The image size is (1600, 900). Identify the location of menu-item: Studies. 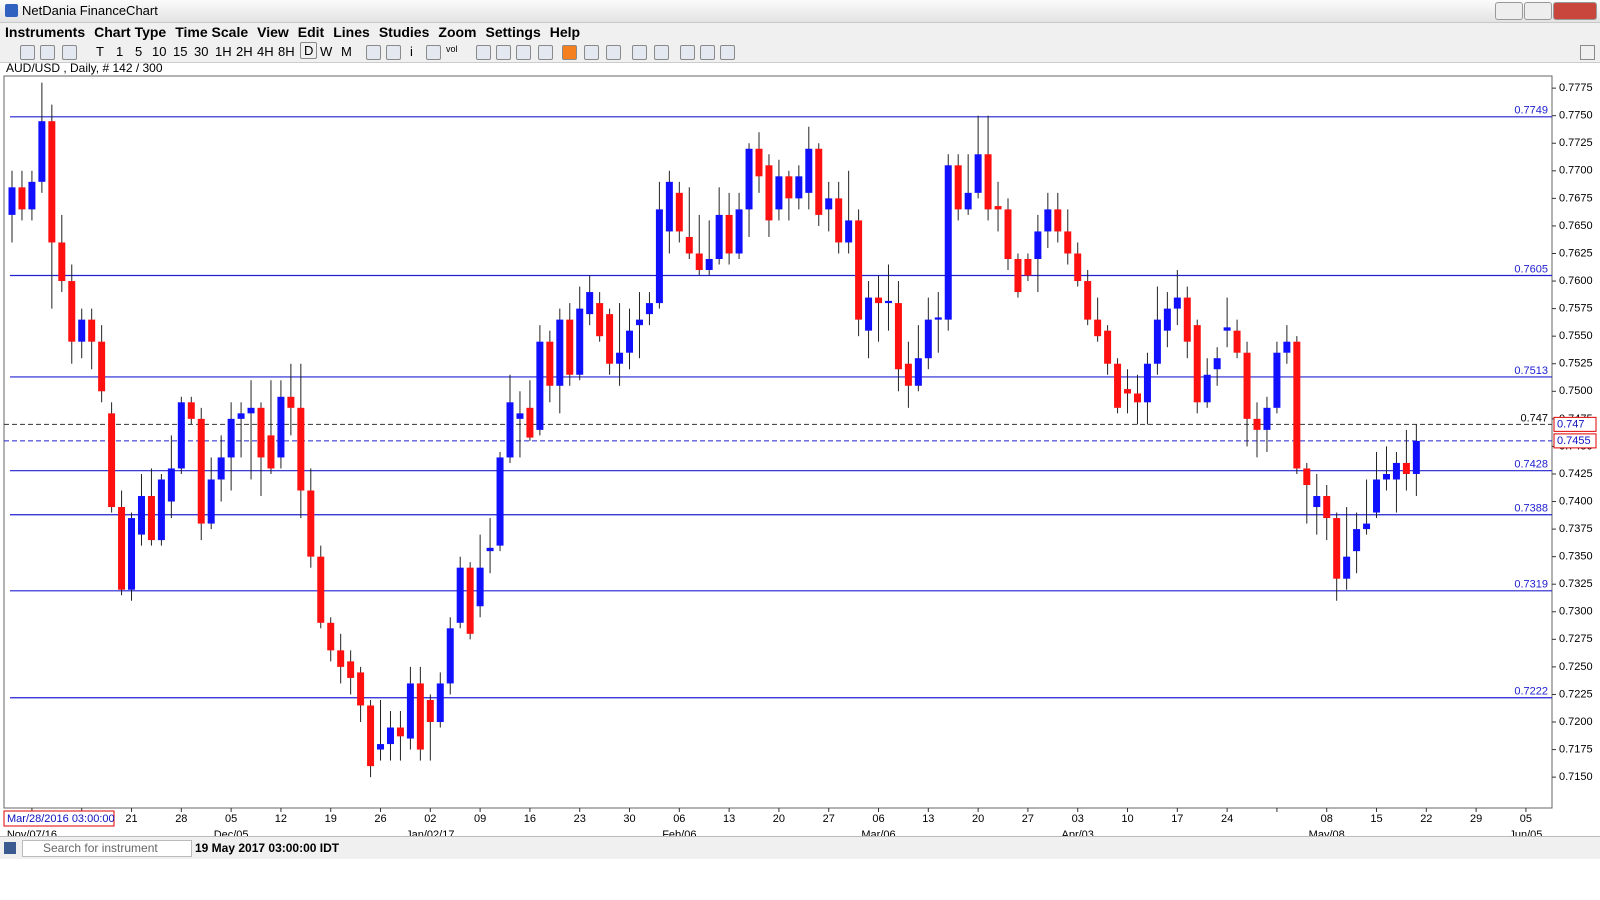
(404, 32).